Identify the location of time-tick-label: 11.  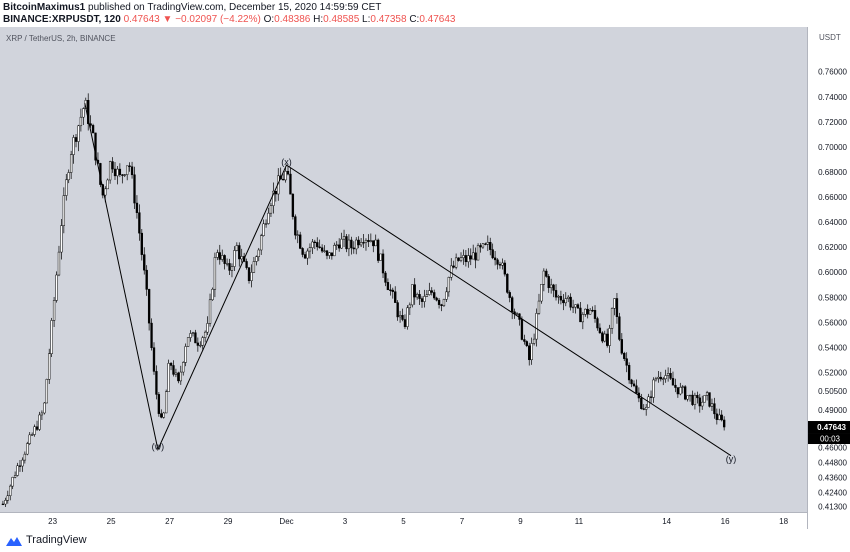
(579, 521).